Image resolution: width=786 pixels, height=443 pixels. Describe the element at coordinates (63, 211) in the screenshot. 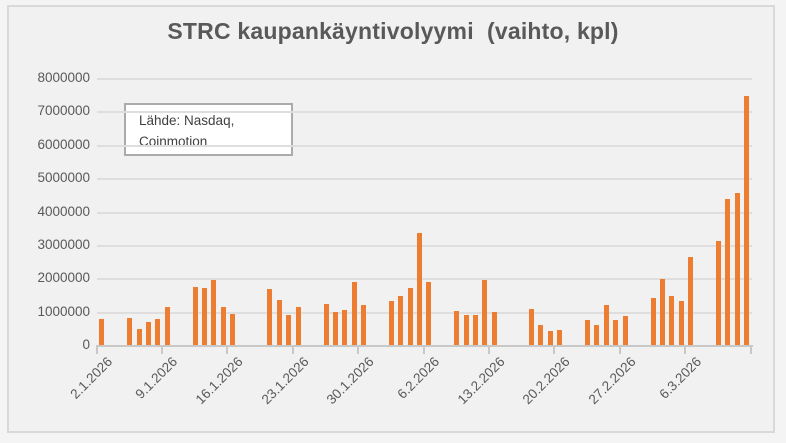

I see `y-axis-label: 4000000` at that location.